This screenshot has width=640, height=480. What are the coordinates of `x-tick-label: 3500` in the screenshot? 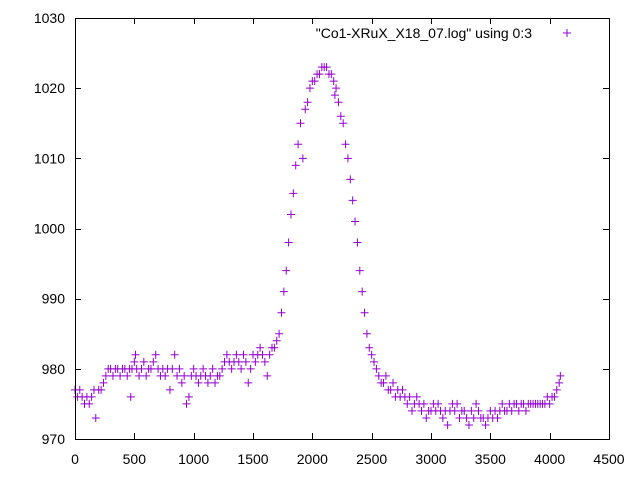 It's located at (490, 459).